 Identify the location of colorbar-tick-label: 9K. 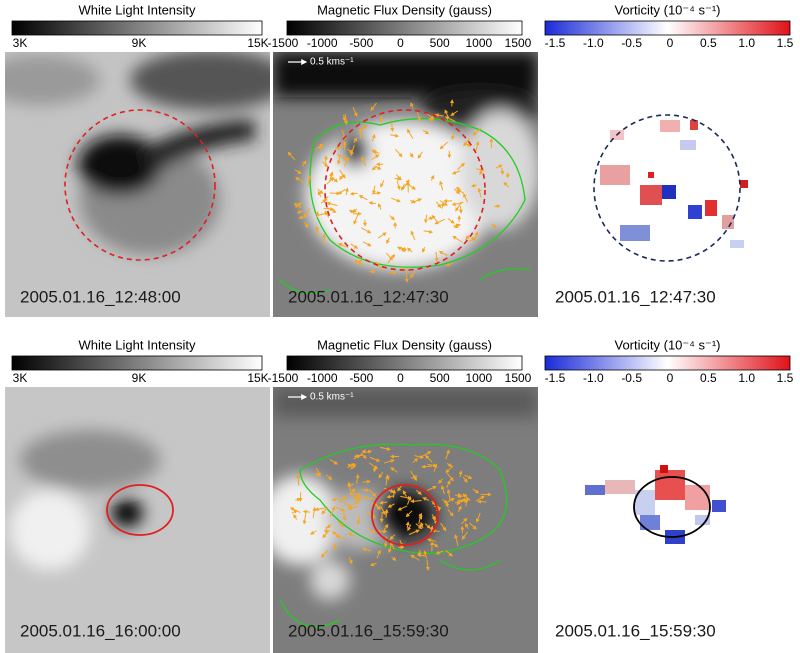
(139, 43).